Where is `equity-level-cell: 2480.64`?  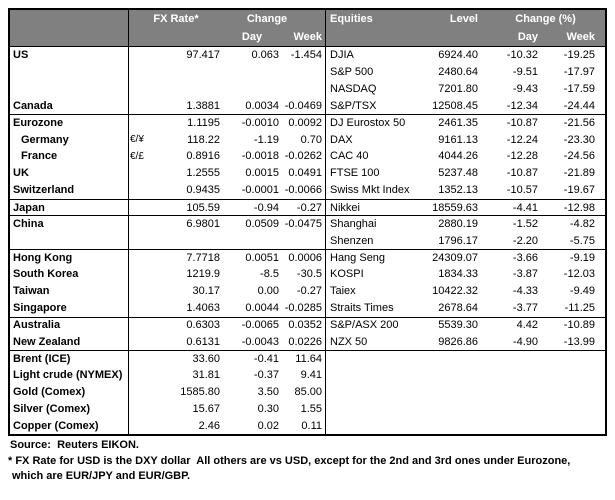
equity-level-cell: 2480.64 is located at coordinates (458, 72).